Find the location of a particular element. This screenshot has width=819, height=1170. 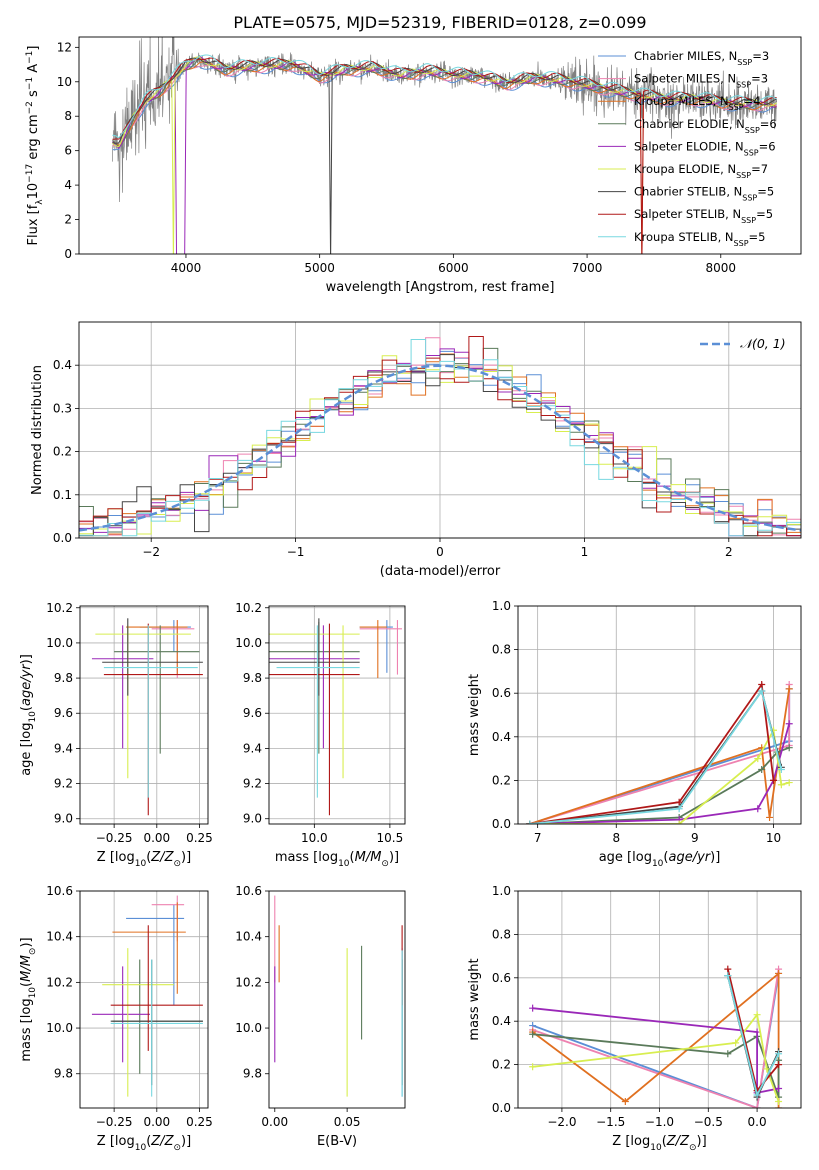

y-tick-label: 9.8 is located at coordinates (252, 1074).